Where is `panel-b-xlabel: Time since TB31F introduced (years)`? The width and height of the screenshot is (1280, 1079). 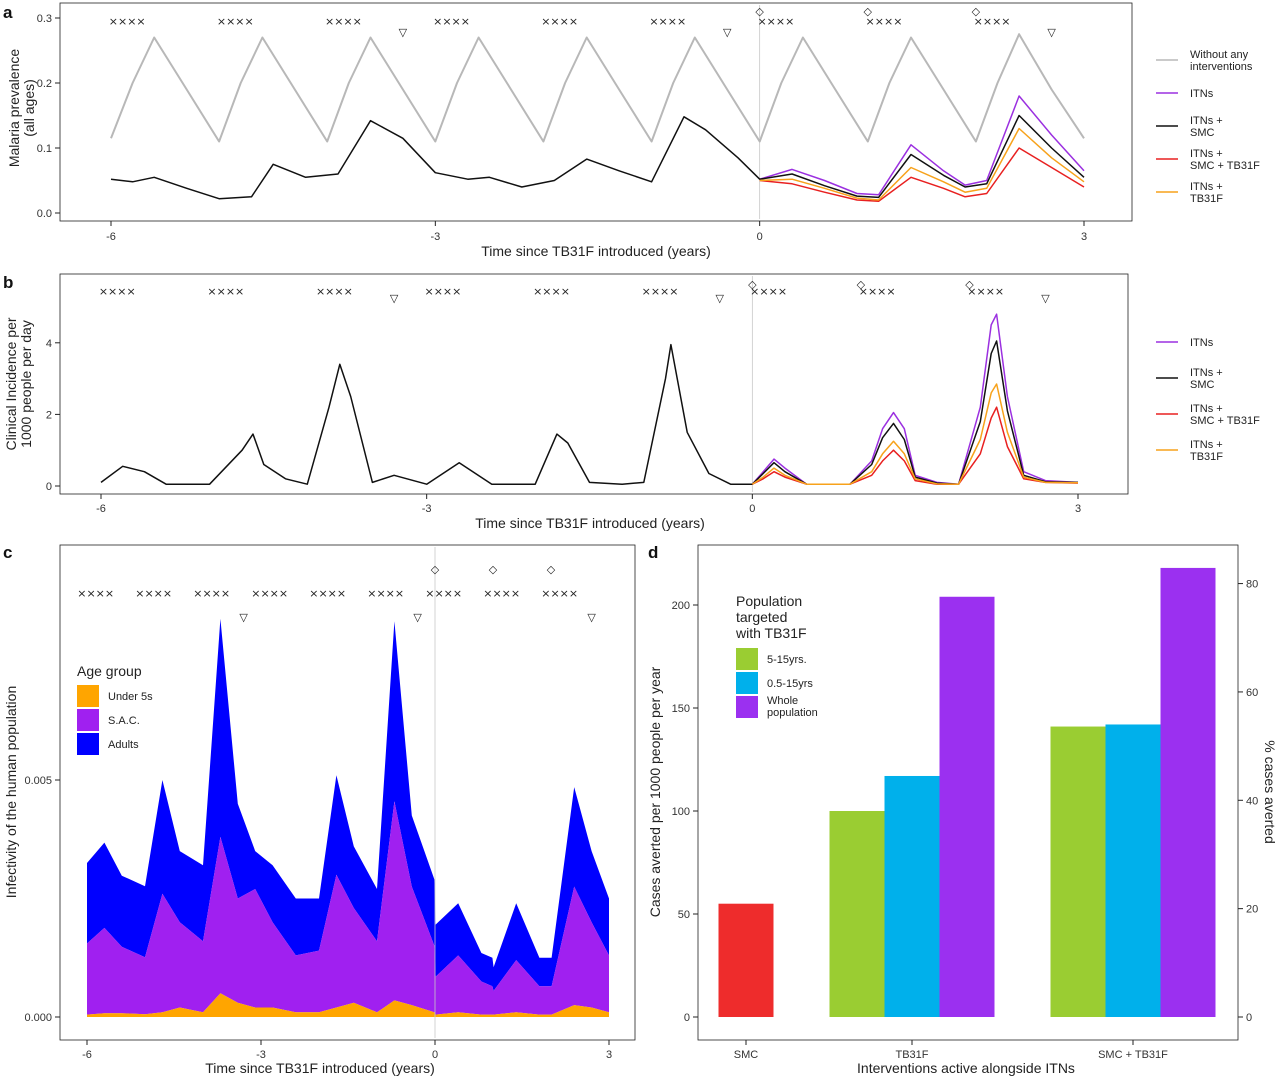
panel-b-xlabel: Time since TB31F introduced (years) is located at coordinates (590, 523).